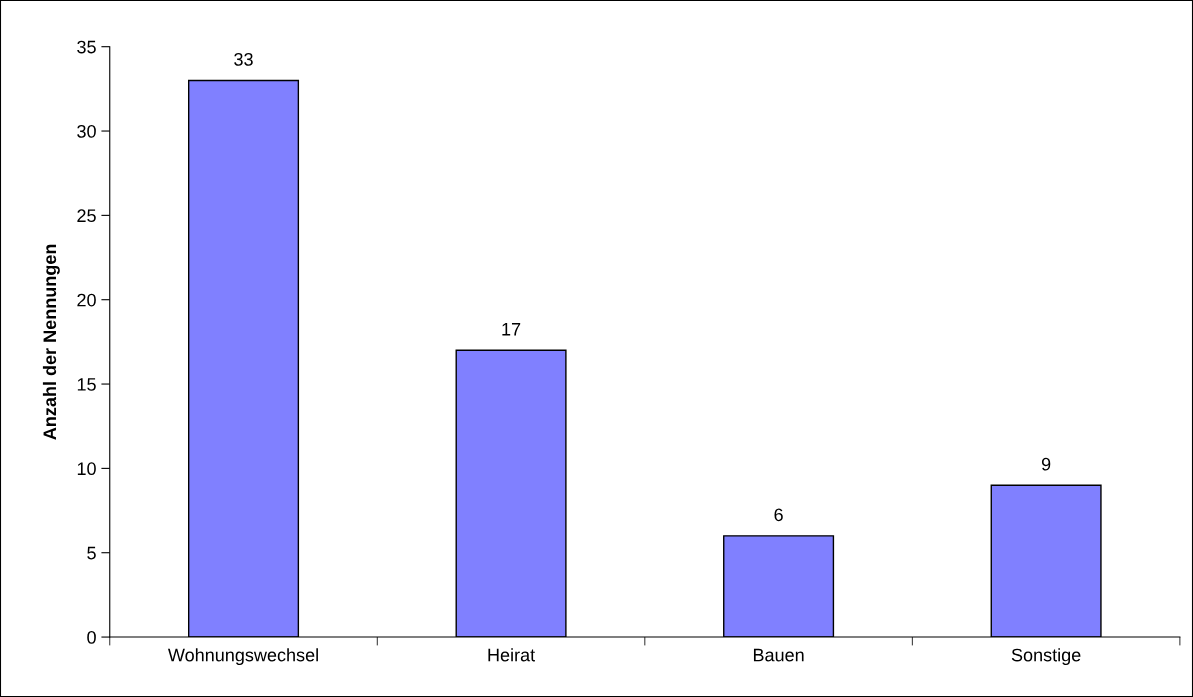 This screenshot has width=1193, height=697. I want to click on y-tick-label: 20, so click(86, 300).